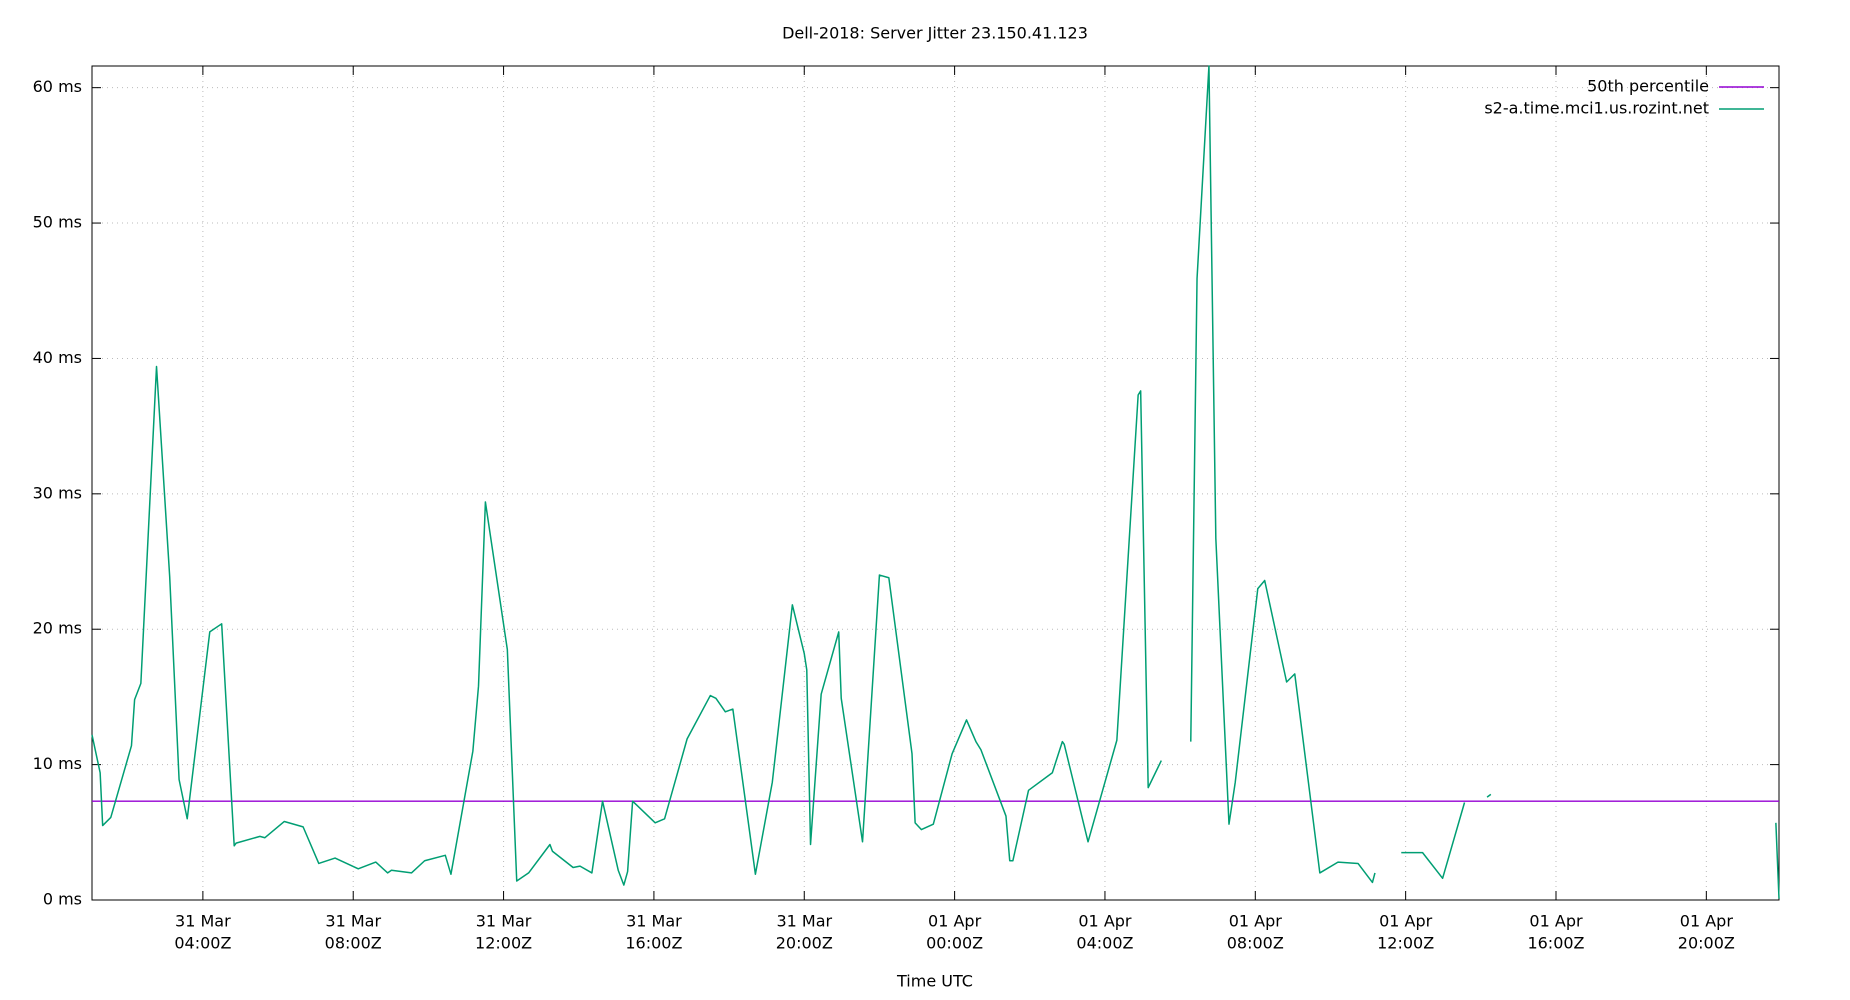 This screenshot has width=1850, height=1000. I want to click on y-tick-label: 30 ms, so click(57, 492).